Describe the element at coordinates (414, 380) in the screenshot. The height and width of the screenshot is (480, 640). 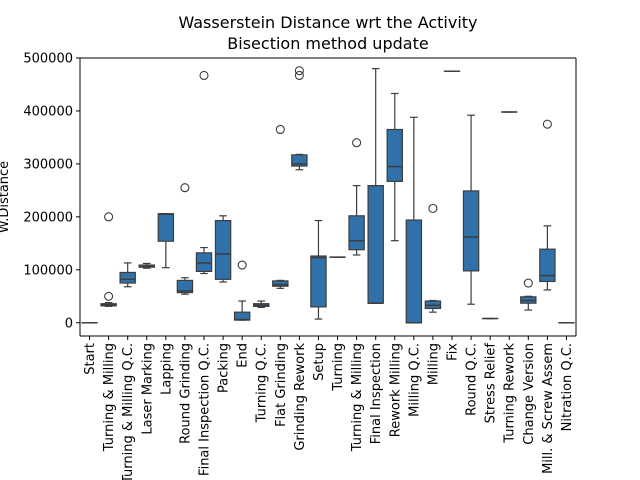
I see `x-tick-label: Milling Q.C.` at that location.